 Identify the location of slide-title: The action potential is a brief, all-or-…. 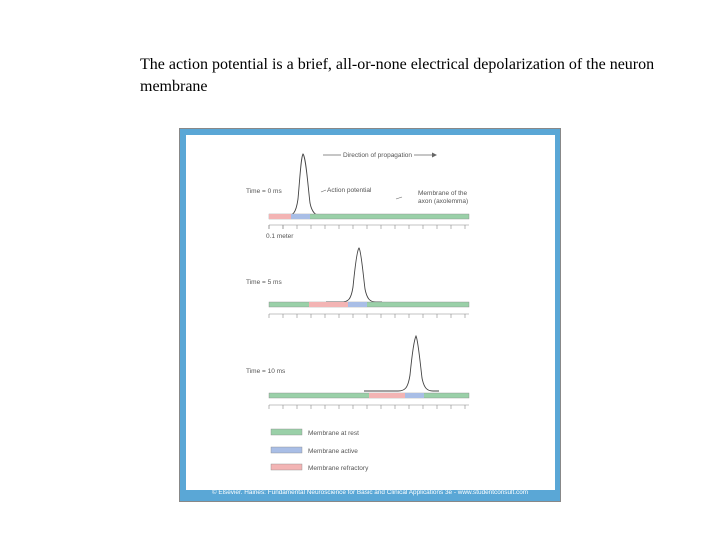
(397, 75).